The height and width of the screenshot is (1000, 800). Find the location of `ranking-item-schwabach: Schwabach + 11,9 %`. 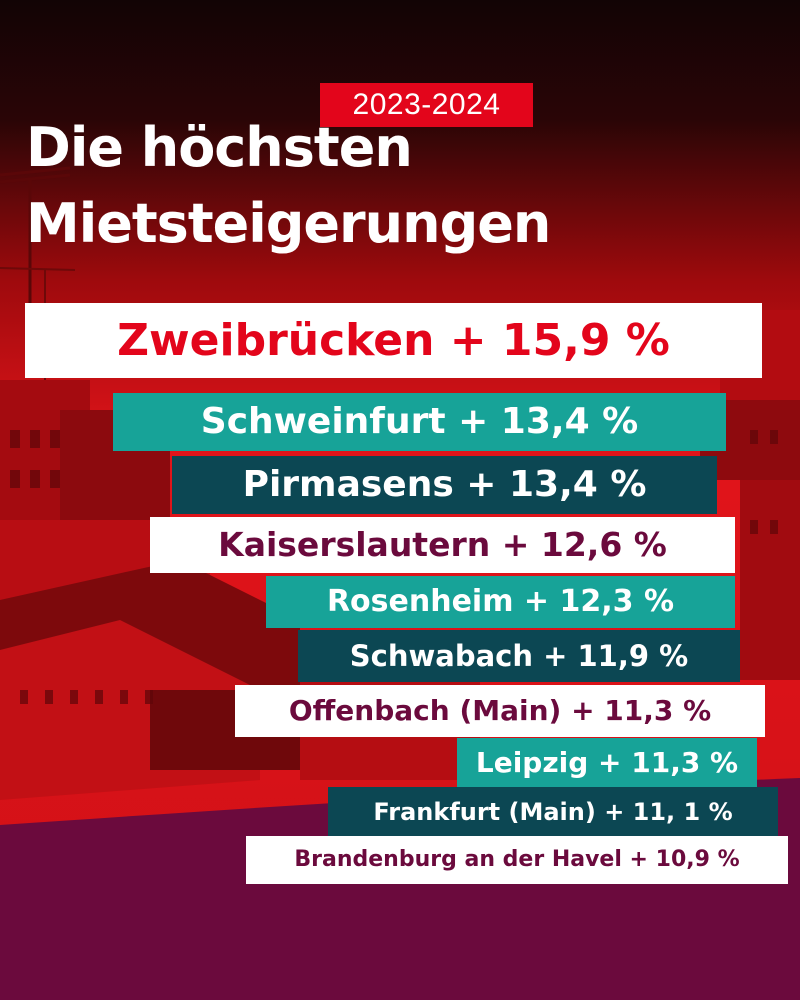

ranking-item-schwabach: Schwabach + 11,9 % is located at coordinates (519, 656).